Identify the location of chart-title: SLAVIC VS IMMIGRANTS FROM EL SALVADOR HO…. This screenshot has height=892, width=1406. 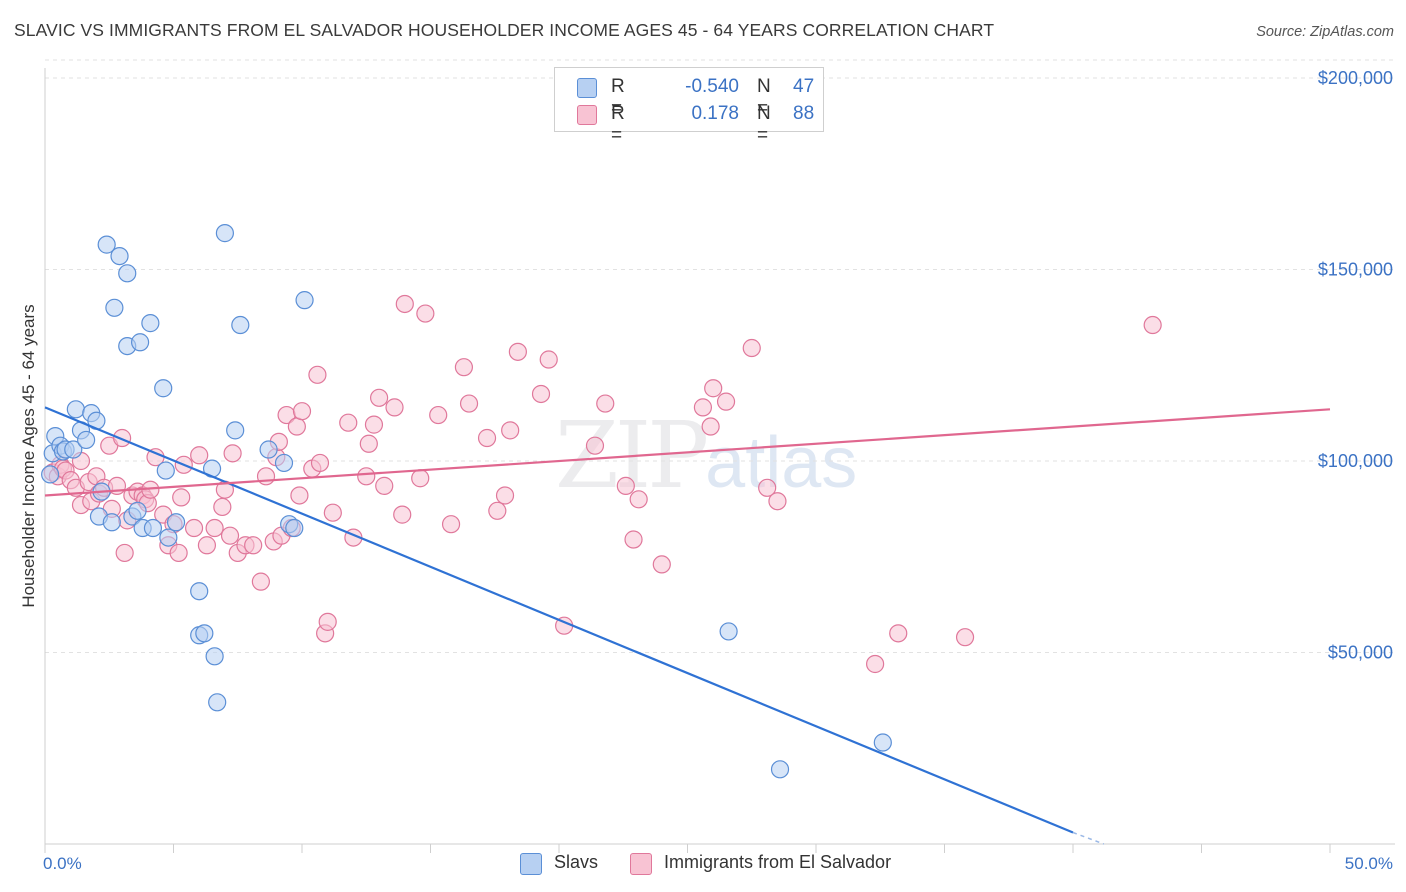
(504, 30).